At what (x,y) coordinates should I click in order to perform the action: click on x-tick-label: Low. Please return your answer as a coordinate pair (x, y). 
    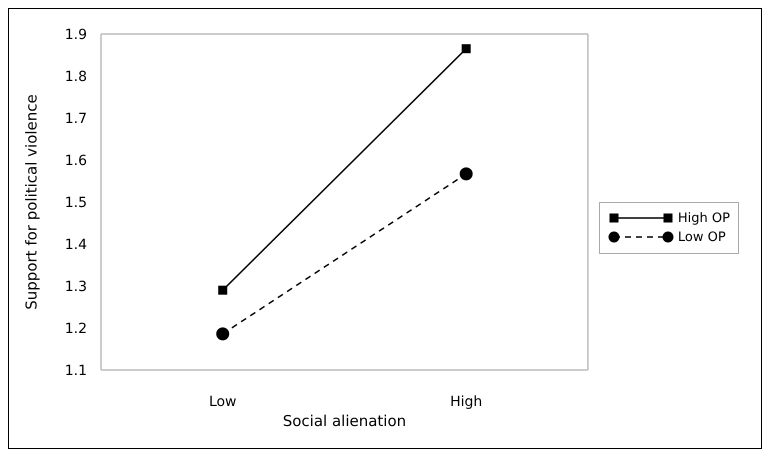
    Looking at the image, I should click on (222, 402).